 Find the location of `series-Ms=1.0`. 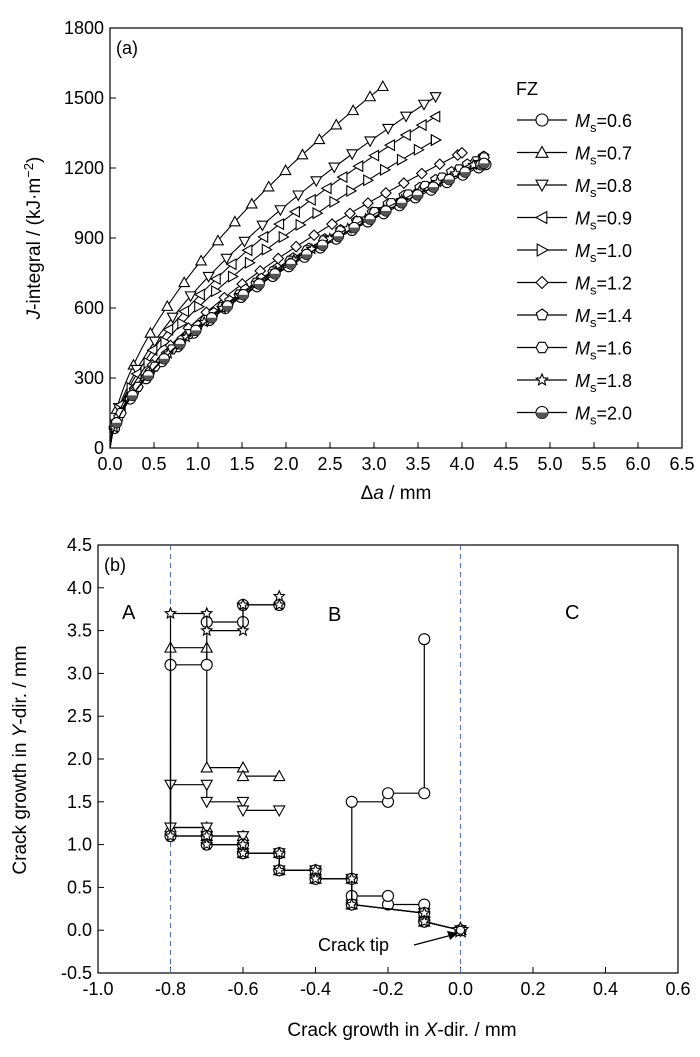

series-Ms=1.0 is located at coordinates (275, 291).